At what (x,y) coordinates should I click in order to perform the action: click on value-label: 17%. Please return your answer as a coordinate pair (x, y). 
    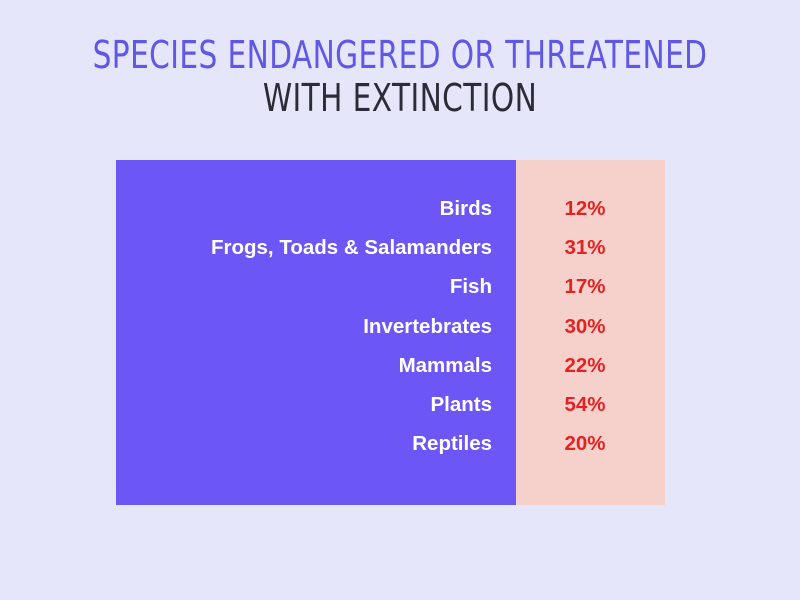
    Looking at the image, I should click on (585, 287).